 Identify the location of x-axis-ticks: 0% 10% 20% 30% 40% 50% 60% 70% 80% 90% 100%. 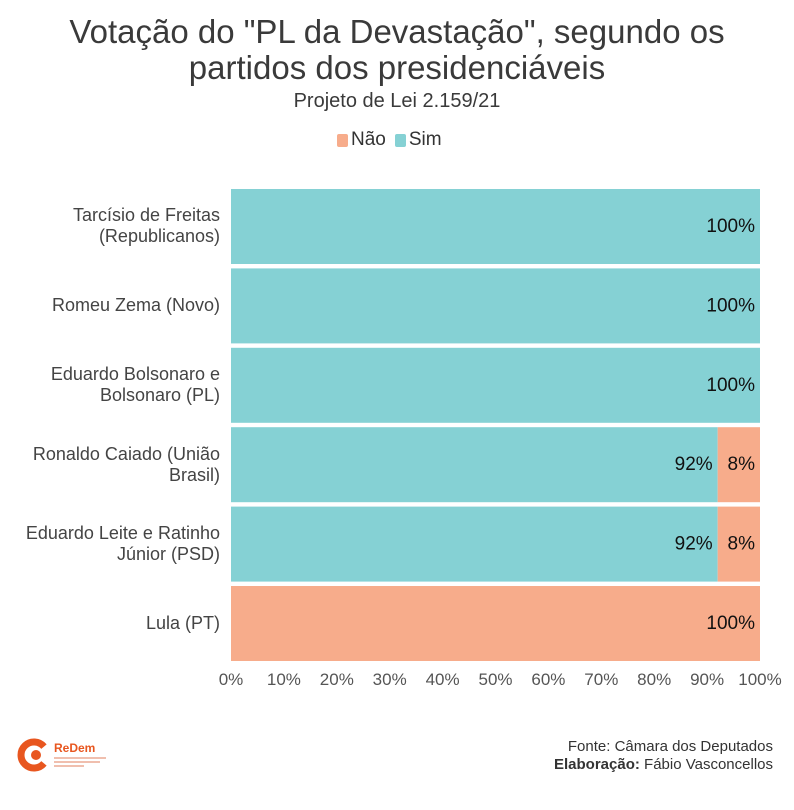
(500, 679).